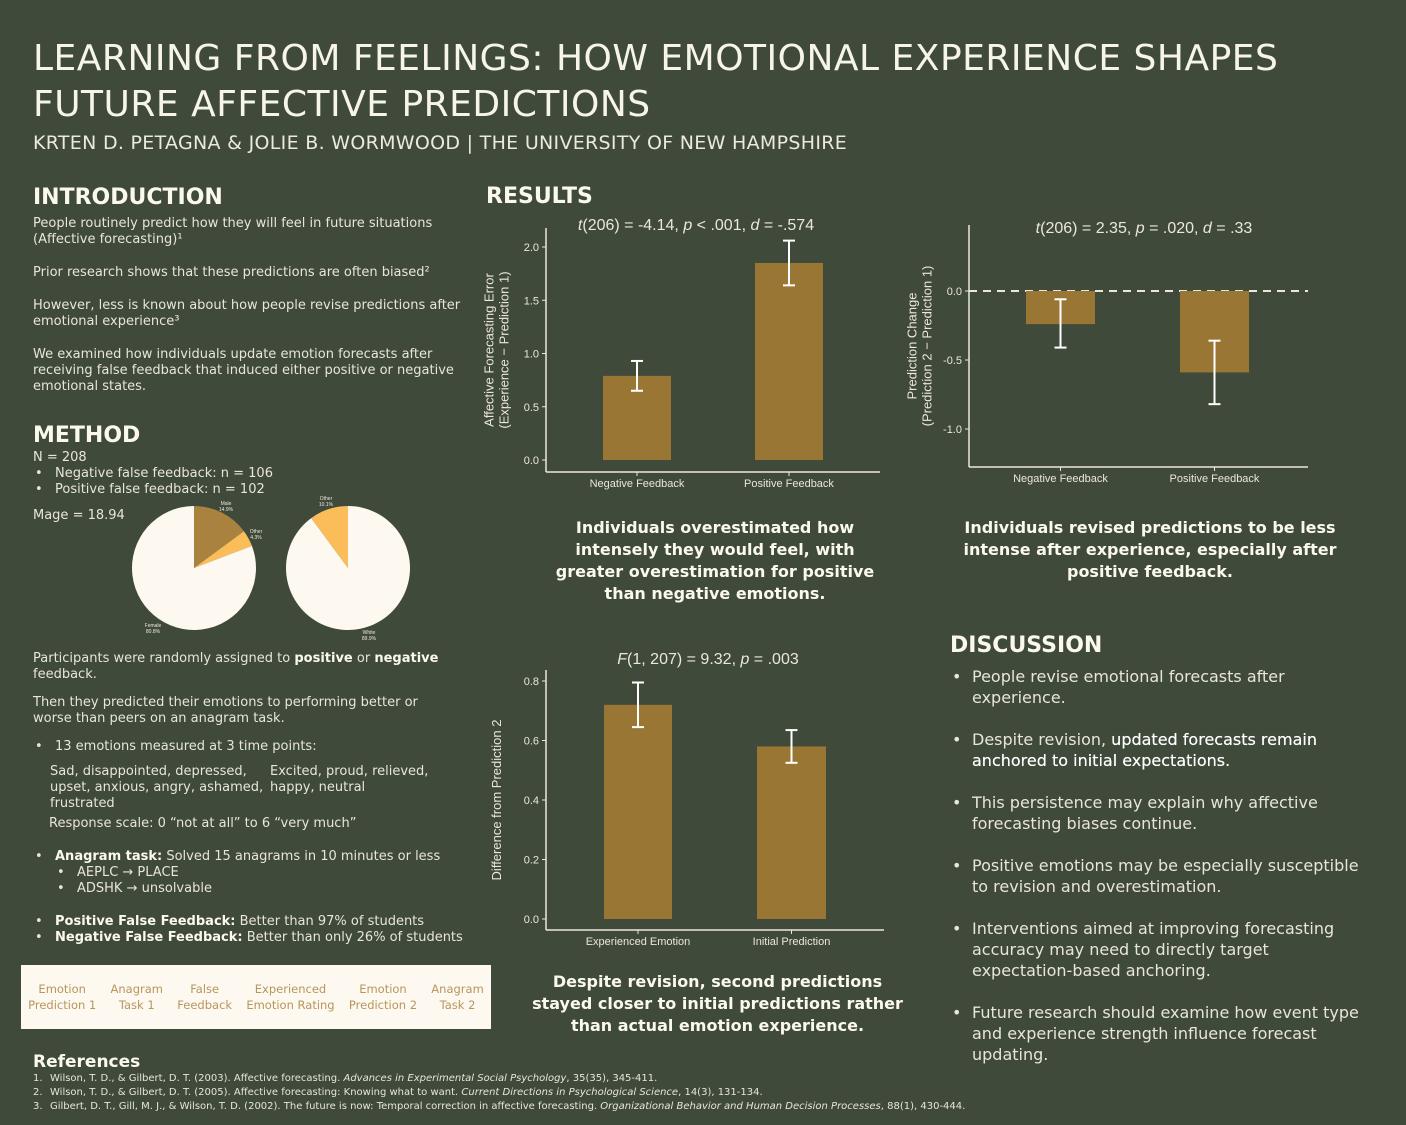 The height and width of the screenshot is (1125, 1406). Describe the element at coordinates (329, 537) in the screenshot. I see `pie-slice-other` at that location.